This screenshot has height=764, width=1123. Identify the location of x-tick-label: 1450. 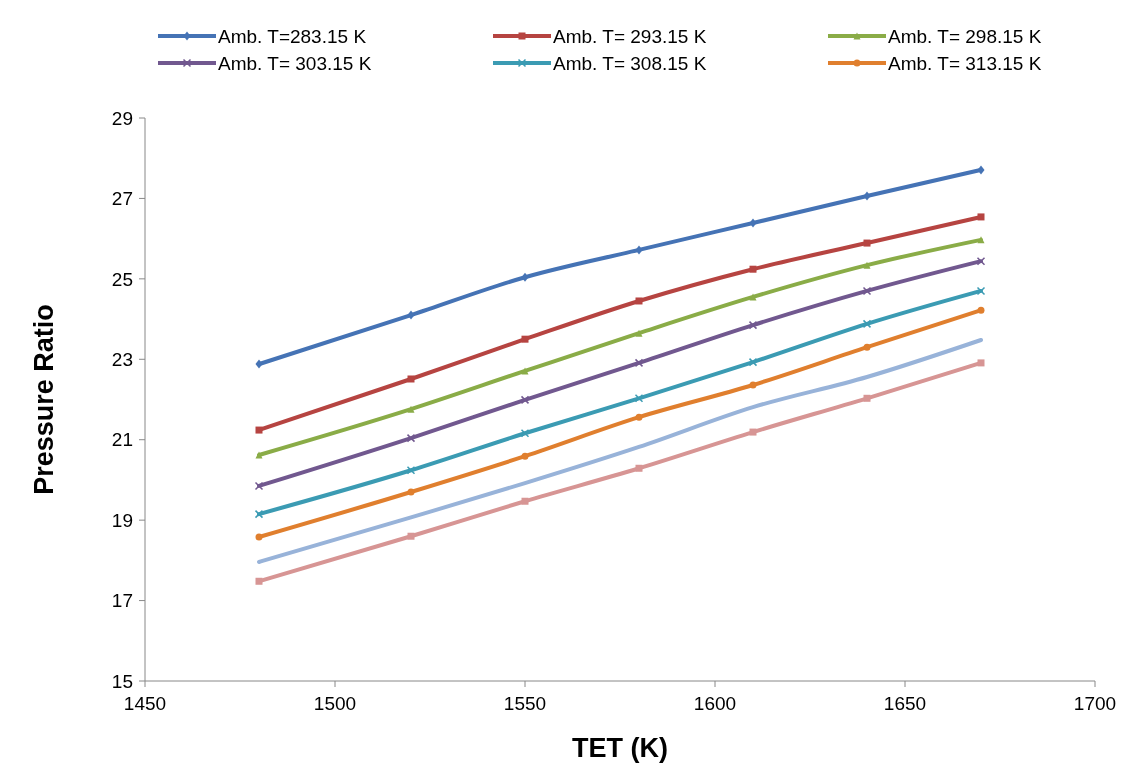
(145, 703).